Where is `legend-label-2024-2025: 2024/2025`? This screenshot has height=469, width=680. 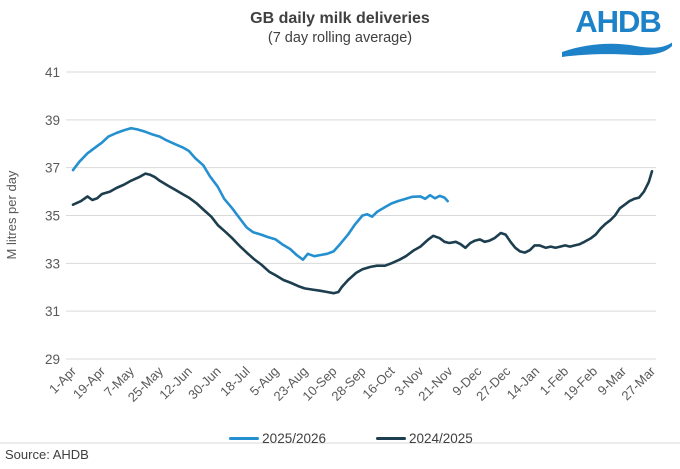 legend-label-2024-2025: 2024/2025 is located at coordinates (441, 438).